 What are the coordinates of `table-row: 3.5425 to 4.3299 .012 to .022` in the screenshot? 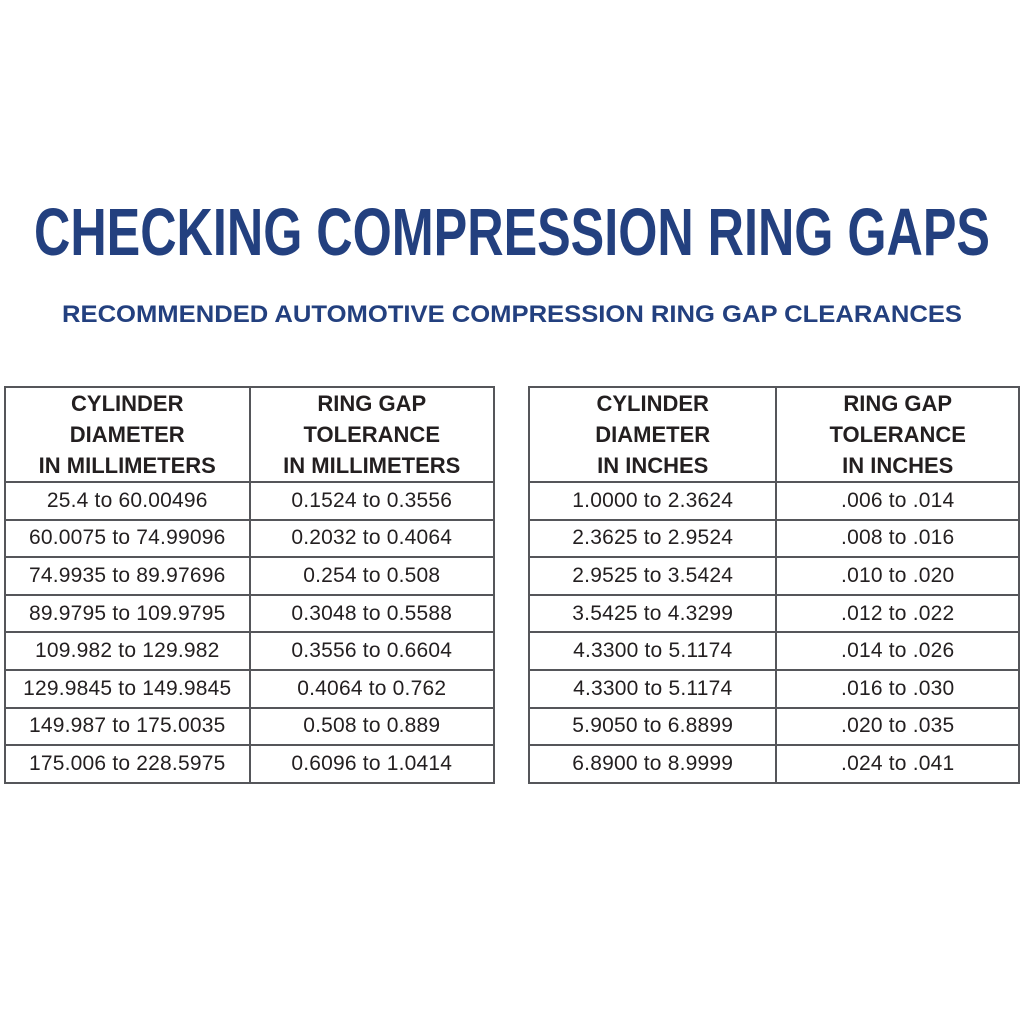 It's located at (773, 613).